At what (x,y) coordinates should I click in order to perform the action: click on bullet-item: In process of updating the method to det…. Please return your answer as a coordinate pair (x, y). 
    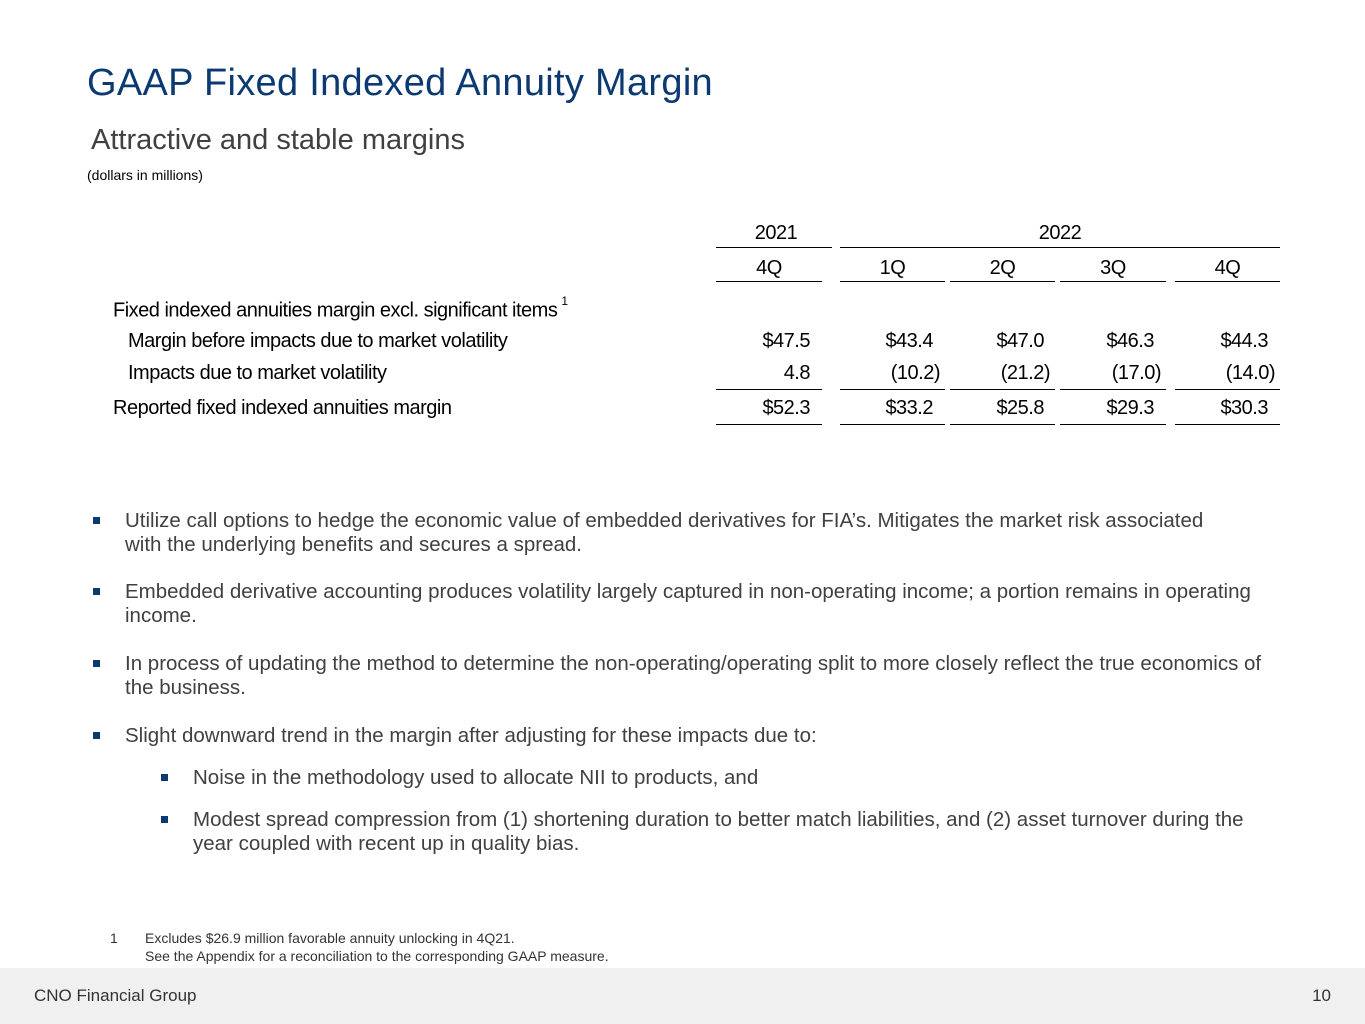
    Looking at the image, I should click on (693, 675).